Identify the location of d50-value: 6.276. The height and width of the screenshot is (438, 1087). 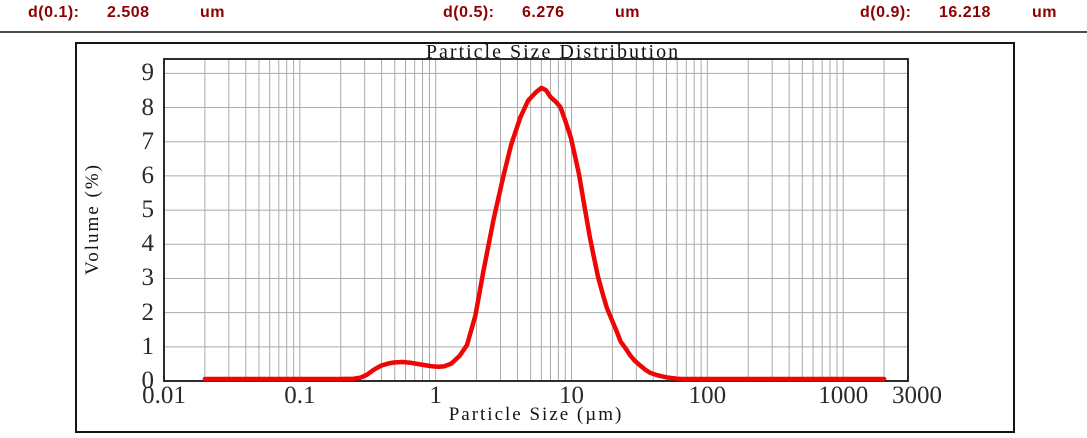
(543, 12).